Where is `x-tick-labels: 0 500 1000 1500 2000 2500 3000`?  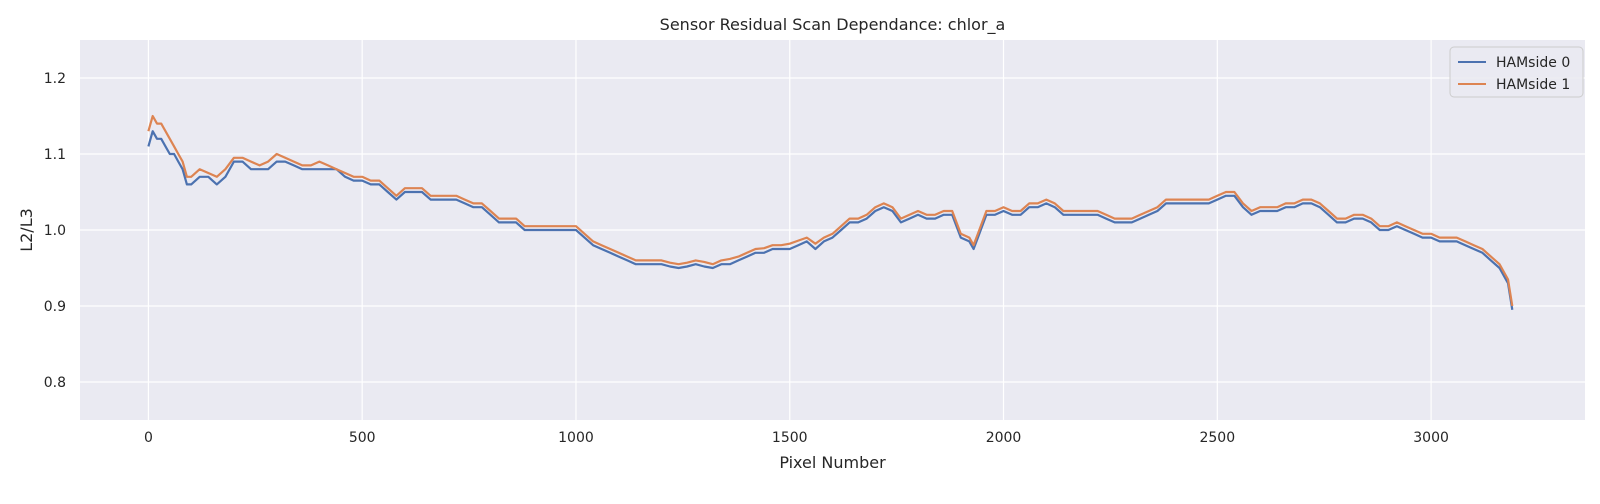
x-tick-labels: 0 500 1000 1500 2000 2500 3000 is located at coordinates (796, 438).